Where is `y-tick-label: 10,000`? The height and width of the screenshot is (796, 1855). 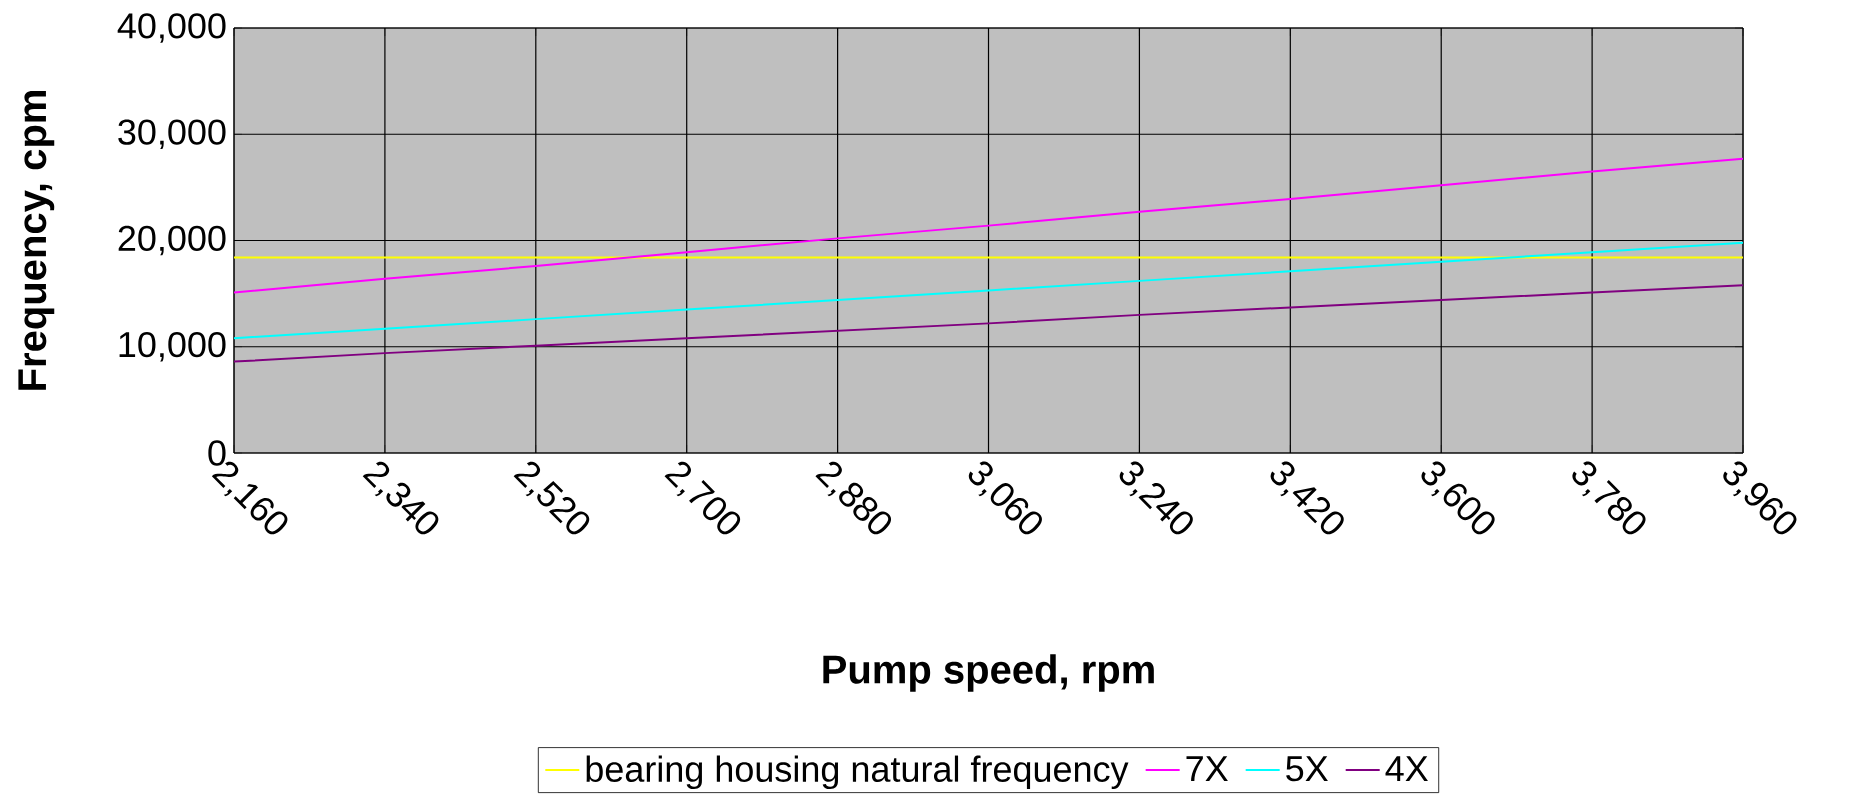
y-tick-label: 10,000 is located at coordinates (172, 346).